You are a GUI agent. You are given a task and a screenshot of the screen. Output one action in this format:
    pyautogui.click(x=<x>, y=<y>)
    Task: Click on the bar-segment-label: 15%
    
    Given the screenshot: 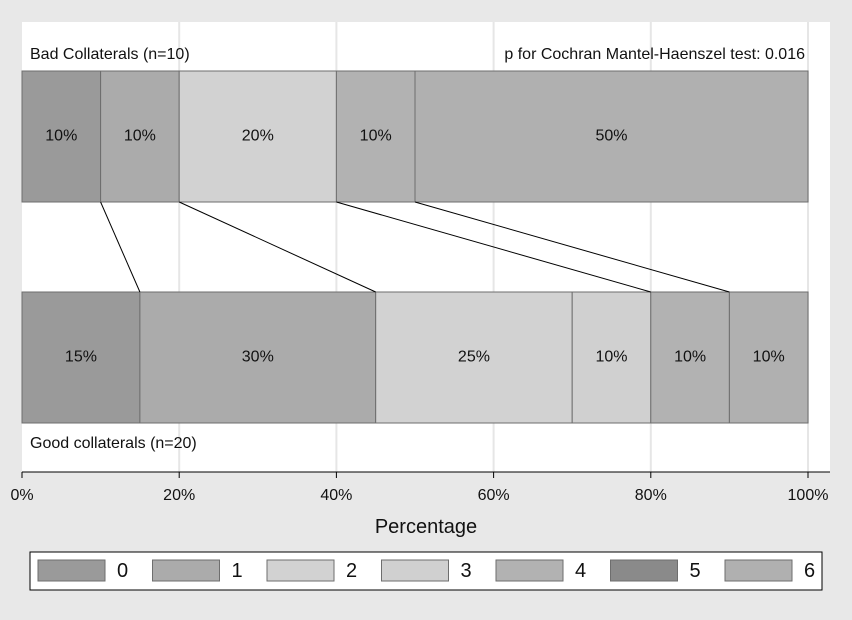 What is the action you would take?
    pyautogui.click(x=81, y=357)
    